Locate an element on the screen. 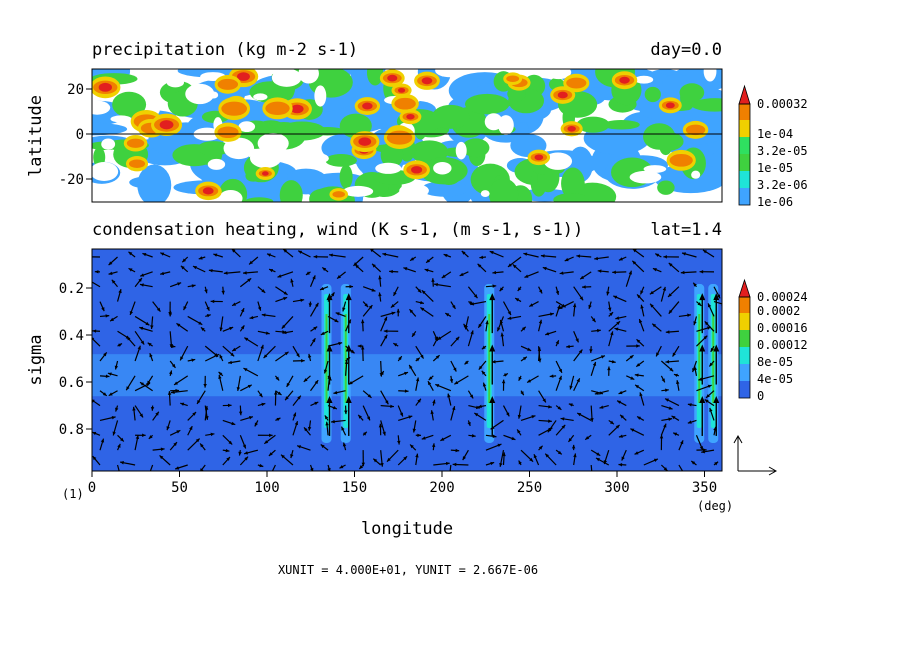 The height and width of the screenshot is (654, 904). precip-frame is located at coordinates (407, 135).